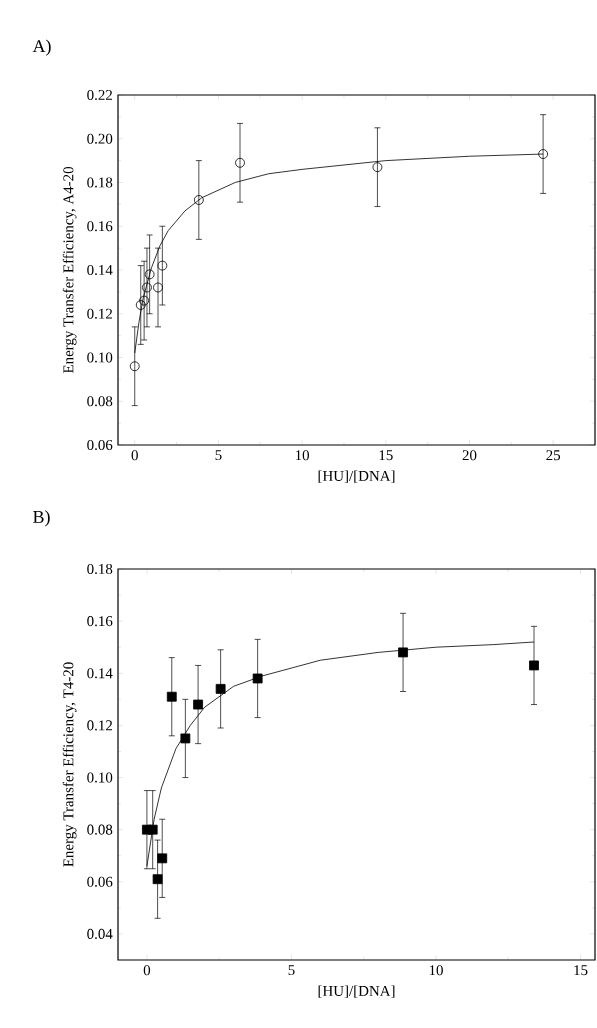  Describe the element at coordinates (99, 95) in the screenshot. I see `y-tick-label: 0.22` at that location.